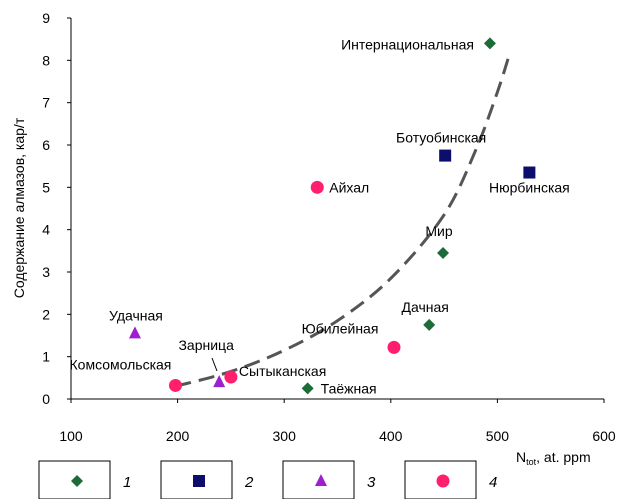 The height and width of the screenshot is (499, 622). I want to click on point-label: Комсомольская, so click(121, 364).